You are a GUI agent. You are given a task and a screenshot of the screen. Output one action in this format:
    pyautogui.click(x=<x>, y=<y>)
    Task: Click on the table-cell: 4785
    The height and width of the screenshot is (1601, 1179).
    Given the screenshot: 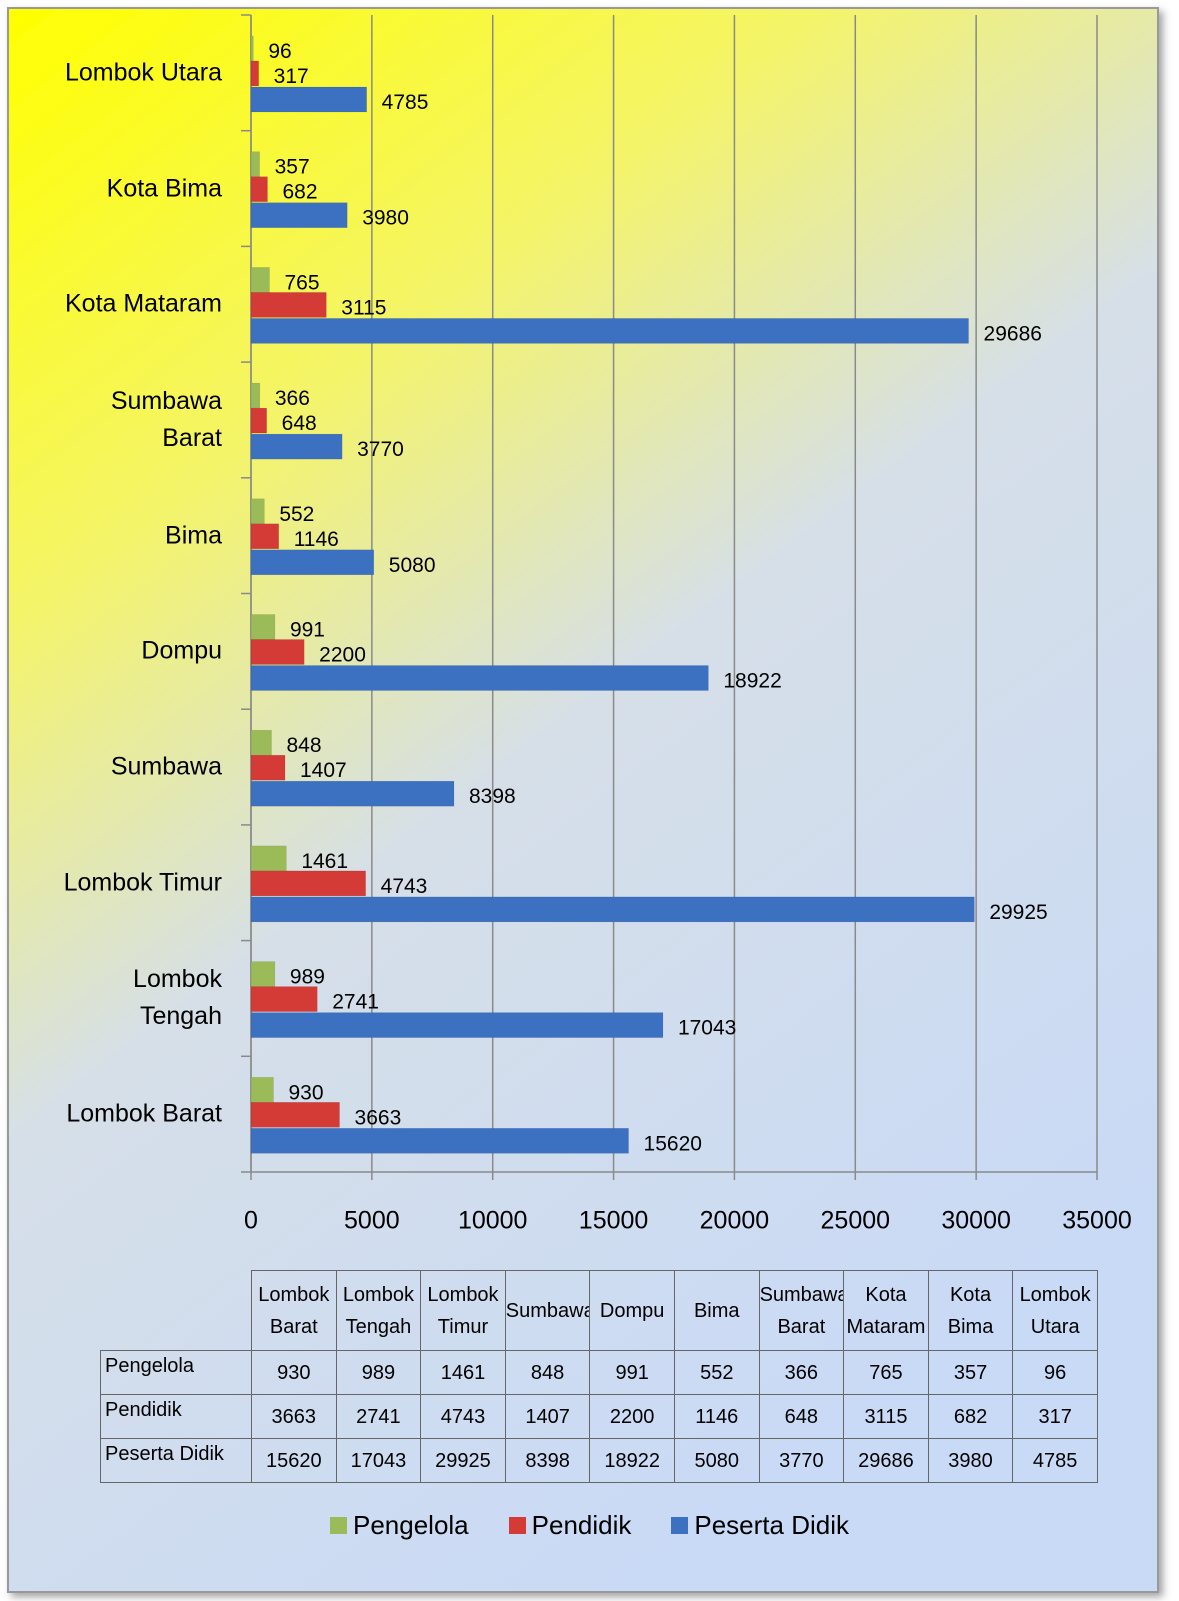 What is the action you would take?
    pyautogui.click(x=1055, y=1460)
    